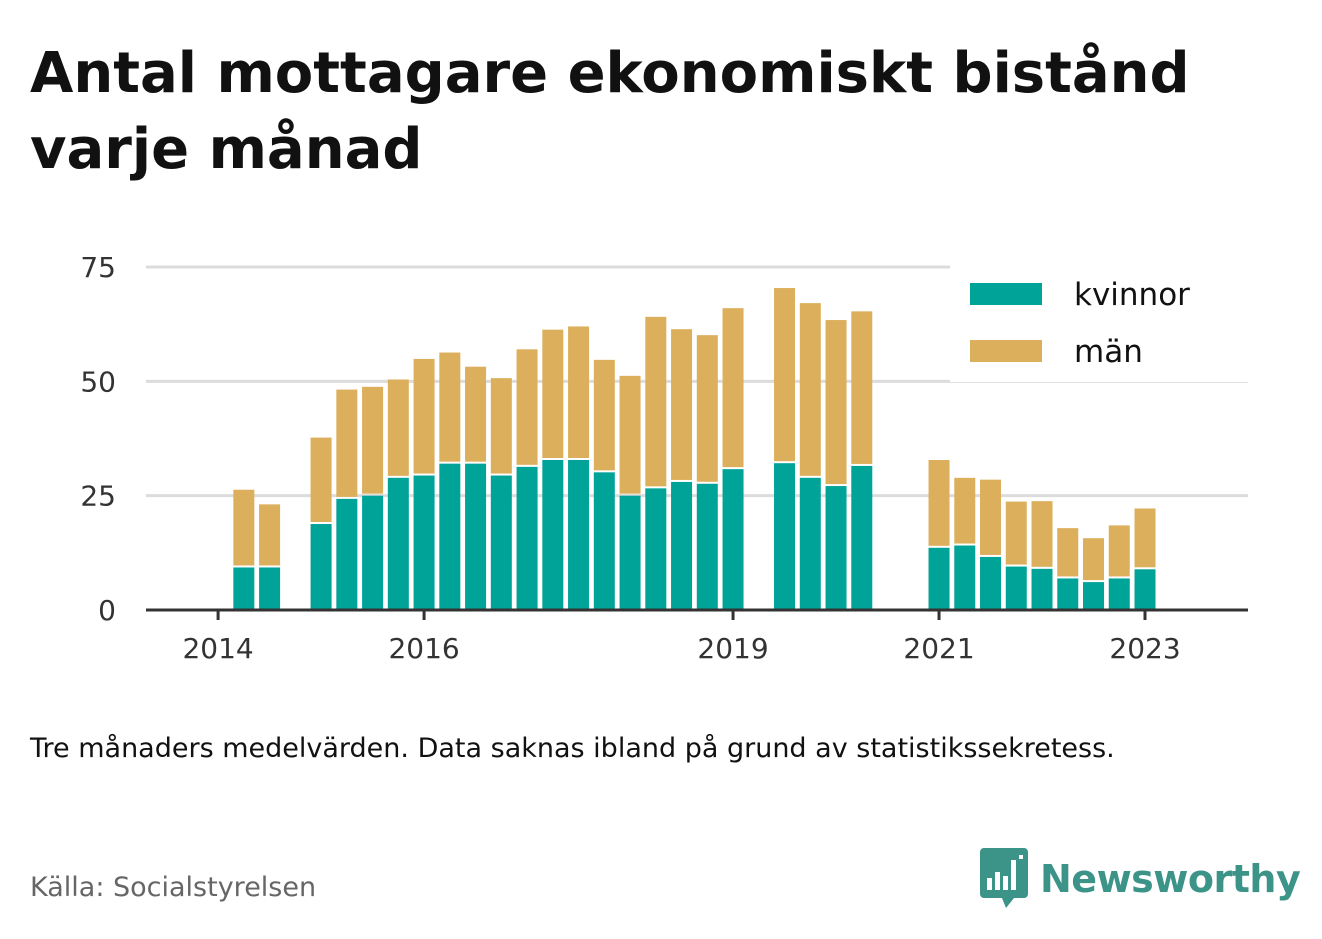 The image size is (1322, 939). I want to click on x-axis: 2014 2016 2019 2021 2023, so click(697, 636).